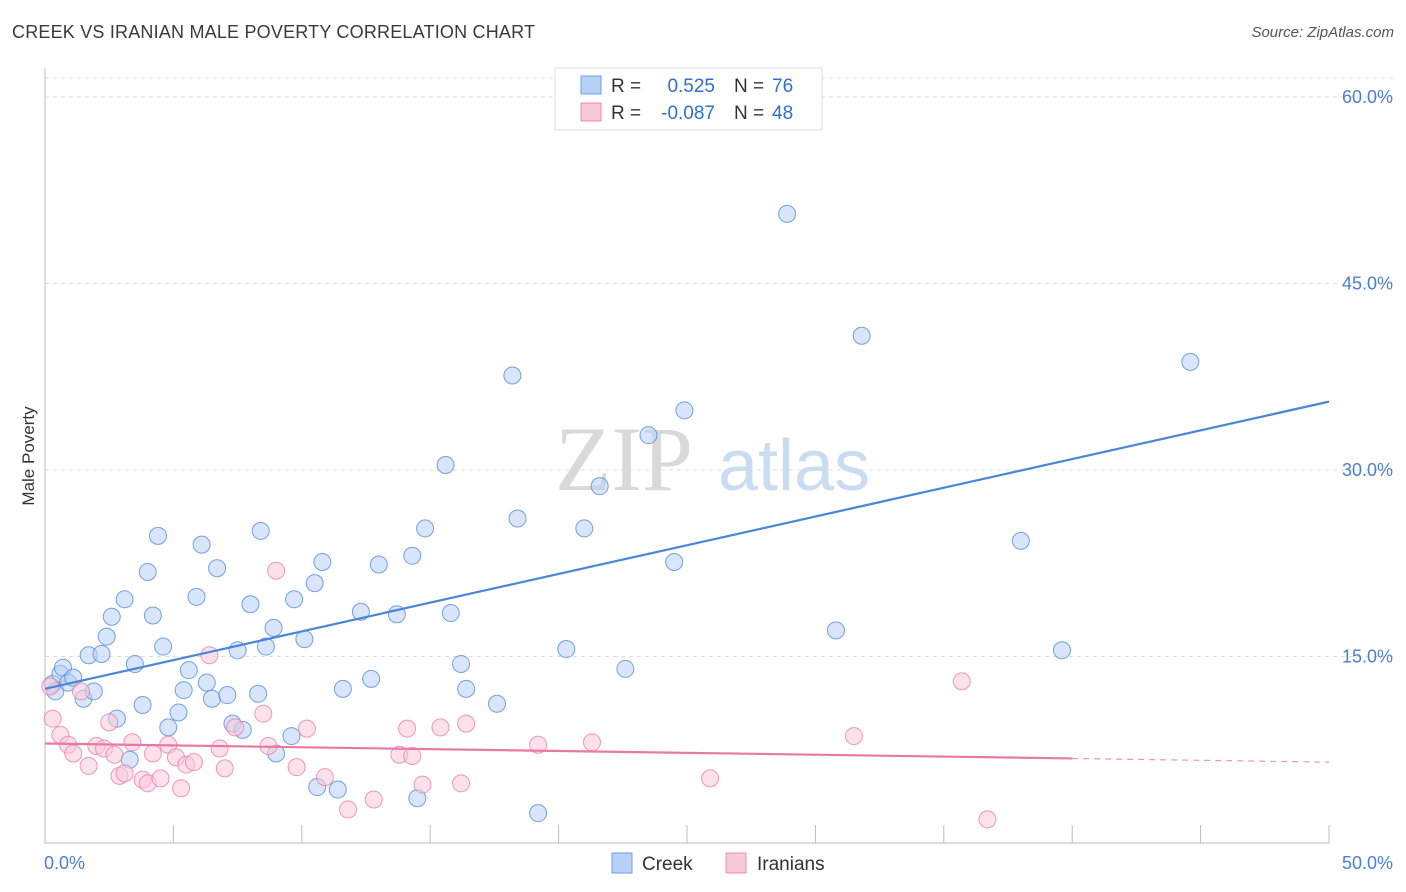 The height and width of the screenshot is (892, 1406). I want to click on legend-n-value-iranians: 48, so click(782, 113).